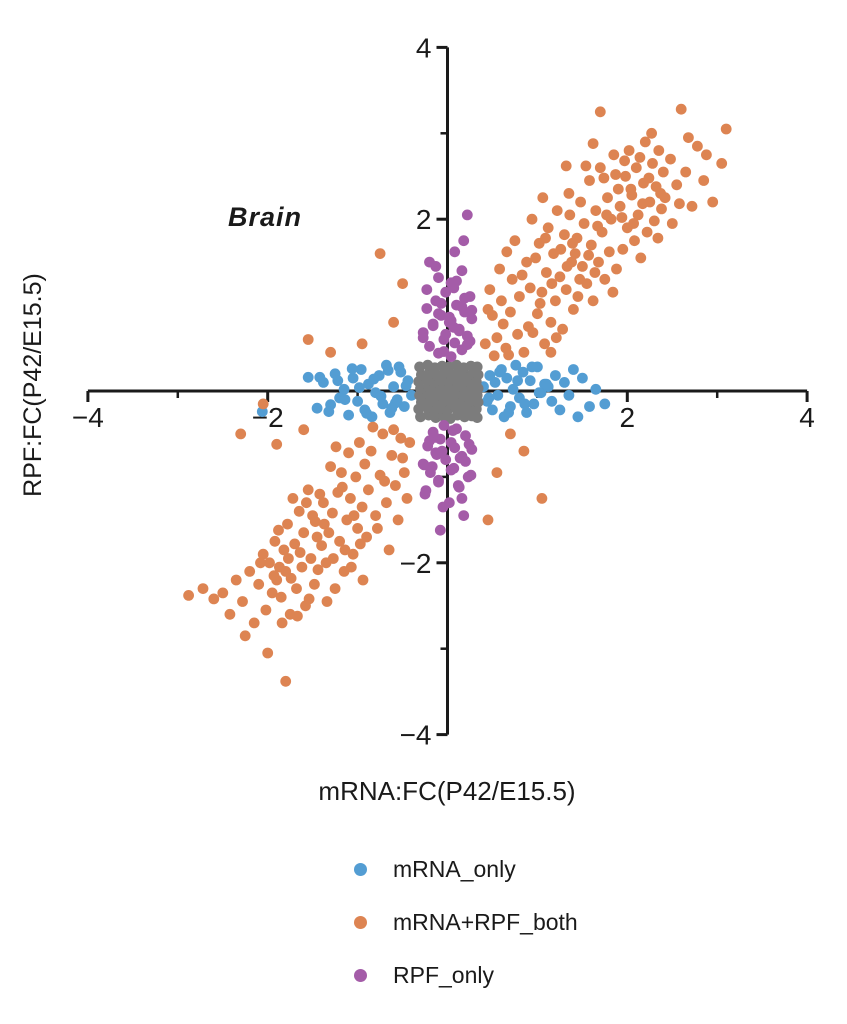 The image size is (847, 1024). What do you see at coordinates (265, 217) in the screenshot?
I see `plot-annotation-brain: Brain` at bounding box center [265, 217].